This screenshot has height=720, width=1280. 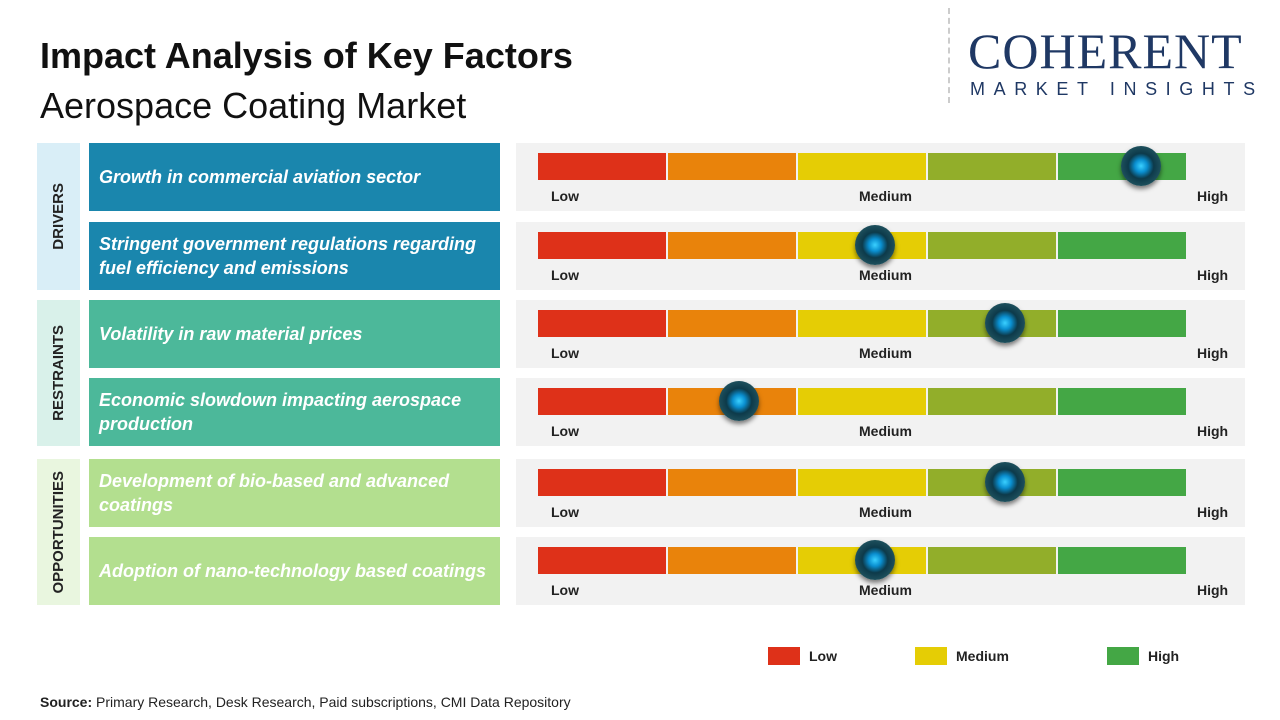 I want to click on legend-item: Low, so click(x=802, y=656).